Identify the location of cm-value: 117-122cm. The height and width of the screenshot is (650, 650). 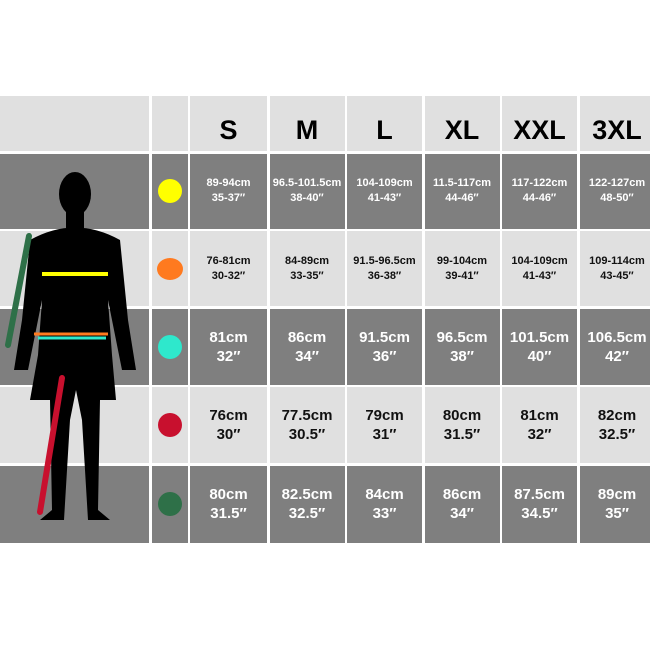
(539, 183).